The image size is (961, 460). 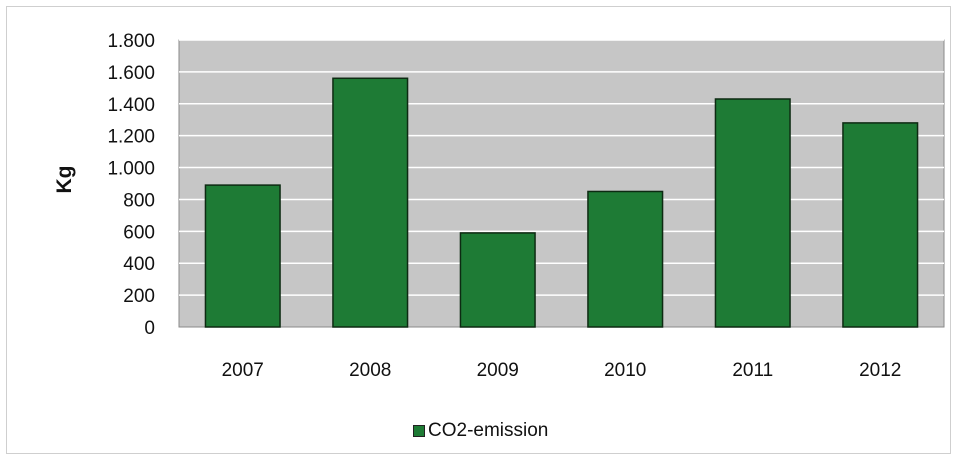 I want to click on y-tick-label: 1.200, so click(x=131, y=137).